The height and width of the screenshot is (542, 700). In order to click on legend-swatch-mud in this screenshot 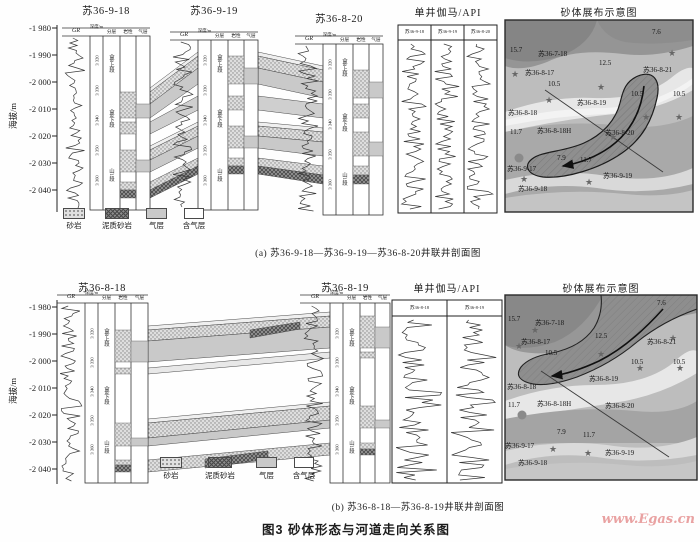, I will do `click(220, 462)`.